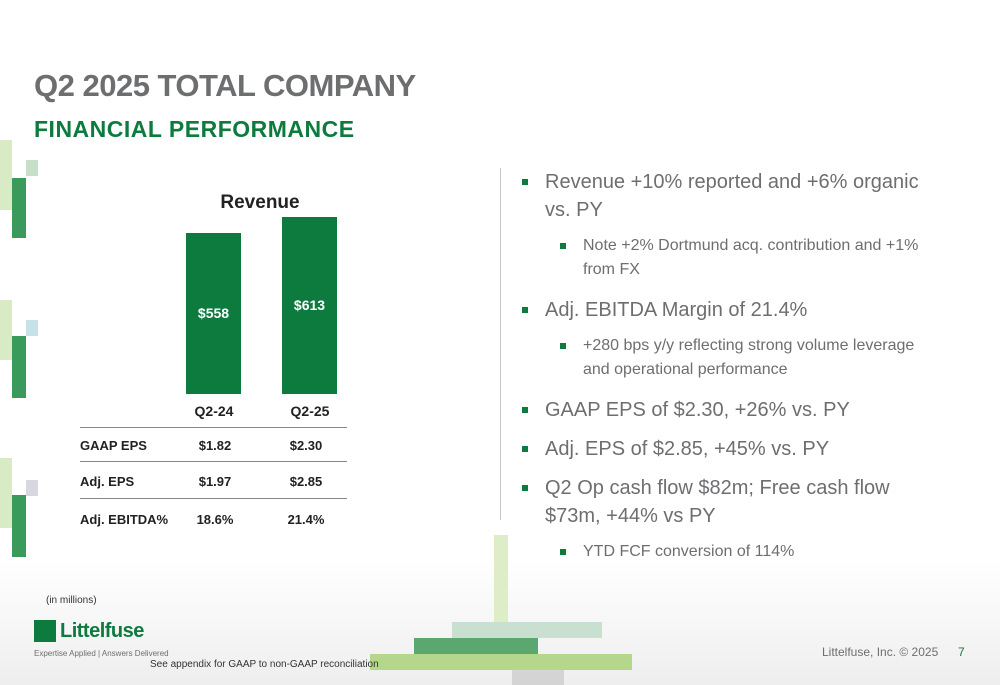 The image size is (1000, 685). I want to click on table-row: GAAP EPS $1.82 $2.30, so click(213, 447).